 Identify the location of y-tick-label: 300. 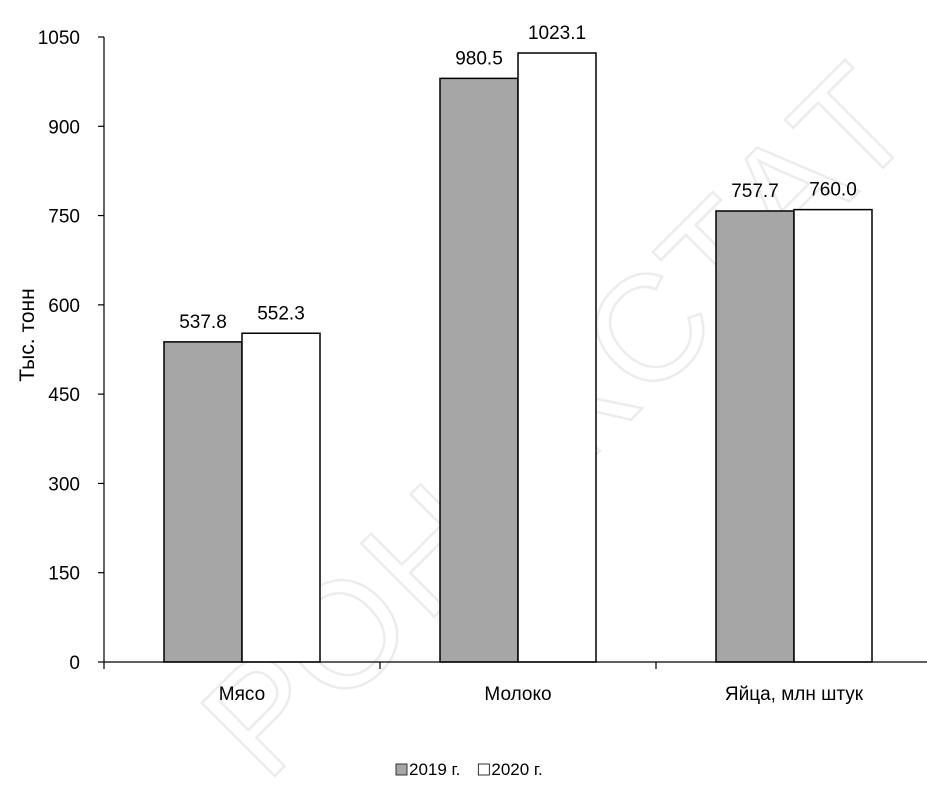
(64, 484).